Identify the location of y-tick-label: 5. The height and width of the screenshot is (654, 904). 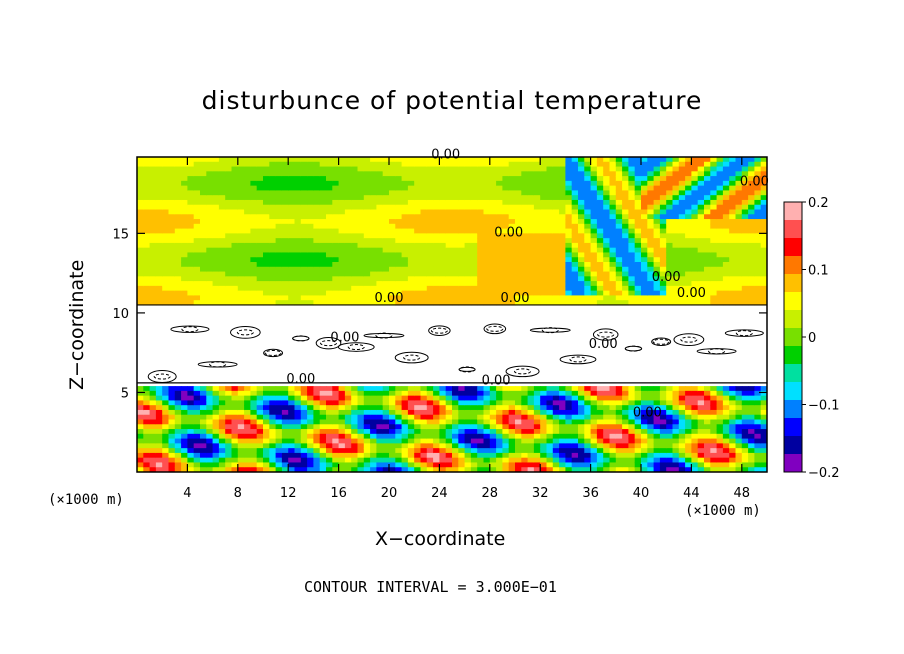
(125, 393).